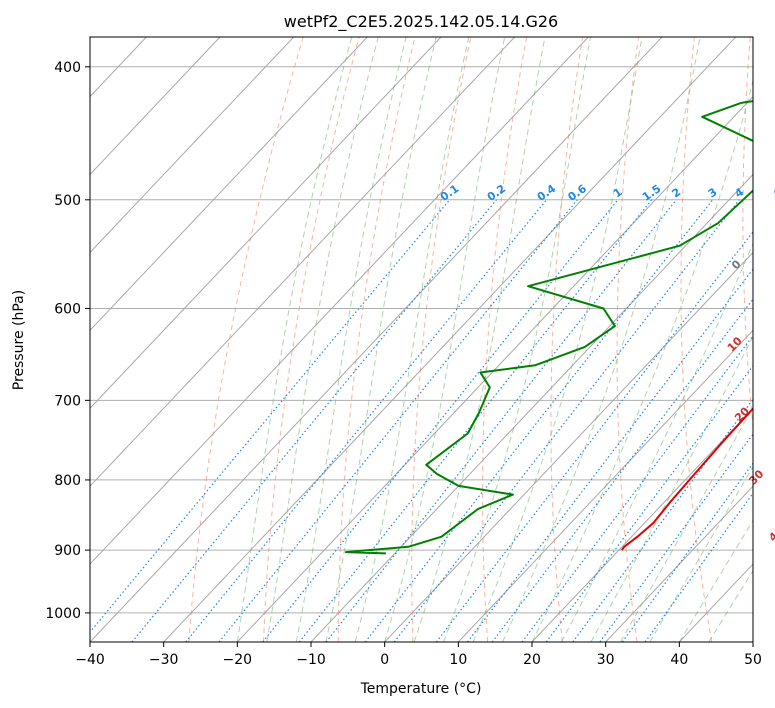 This screenshot has width=775, height=708. I want to click on x-tick-label: 20, so click(532, 660).